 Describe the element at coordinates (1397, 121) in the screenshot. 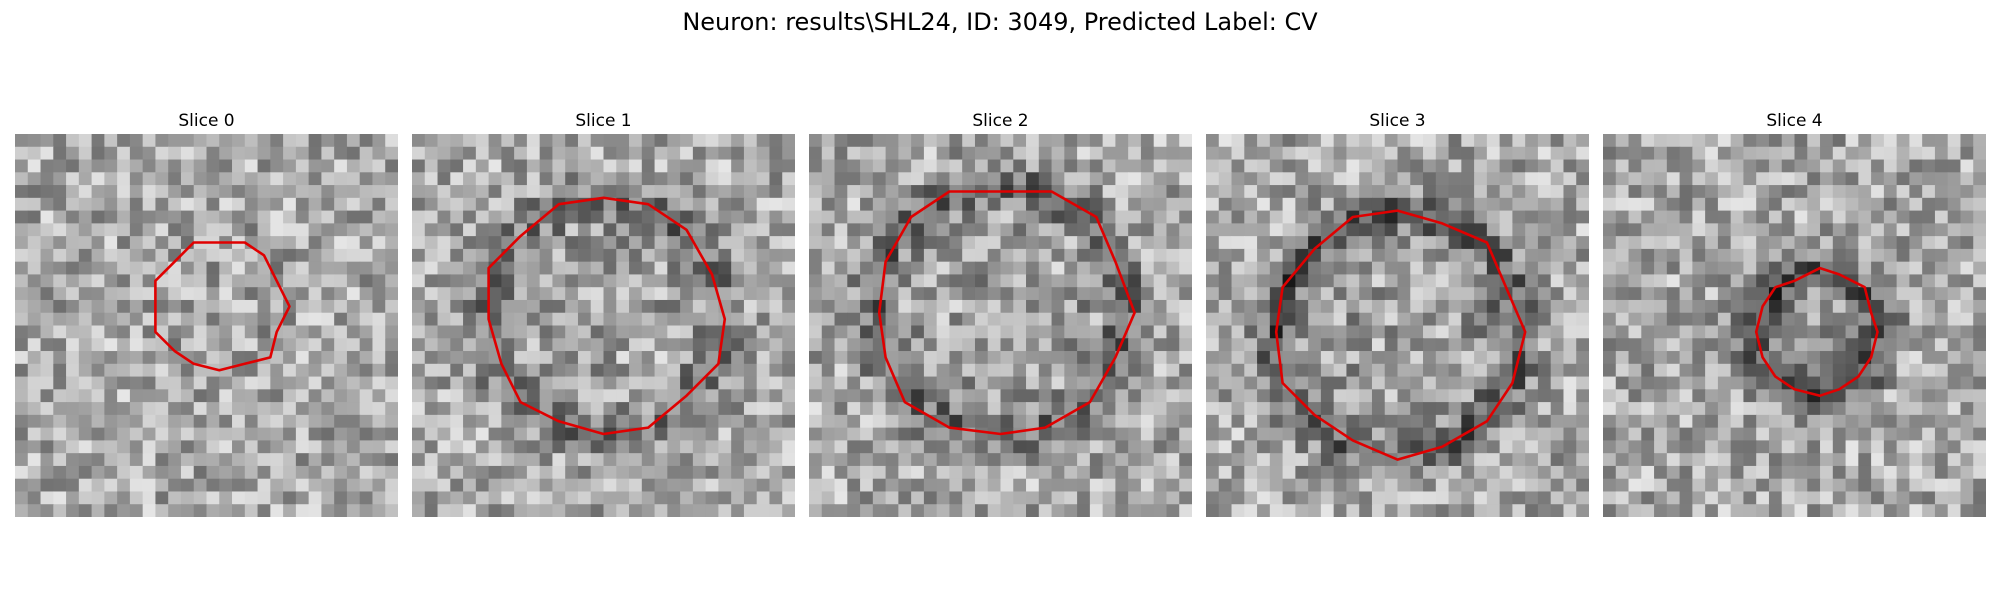

I see `slice-title: Slice 3` at that location.